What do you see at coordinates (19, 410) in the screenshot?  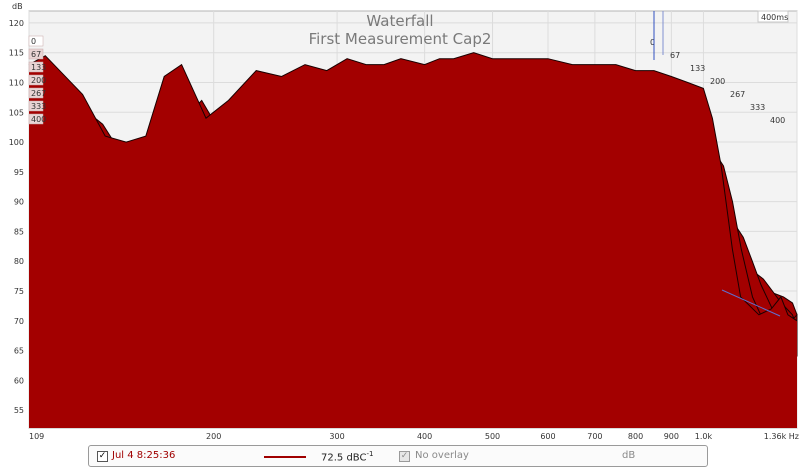 I see `y-tick-label: 55` at bounding box center [19, 410].